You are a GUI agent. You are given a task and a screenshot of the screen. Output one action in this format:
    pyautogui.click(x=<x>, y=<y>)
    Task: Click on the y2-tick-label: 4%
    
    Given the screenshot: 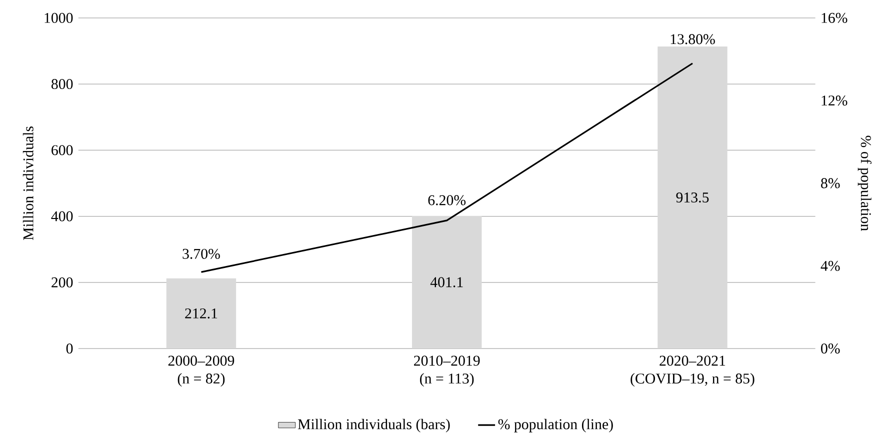 What is the action you would take?
    pyautogui.click(x=830, y=265)
    